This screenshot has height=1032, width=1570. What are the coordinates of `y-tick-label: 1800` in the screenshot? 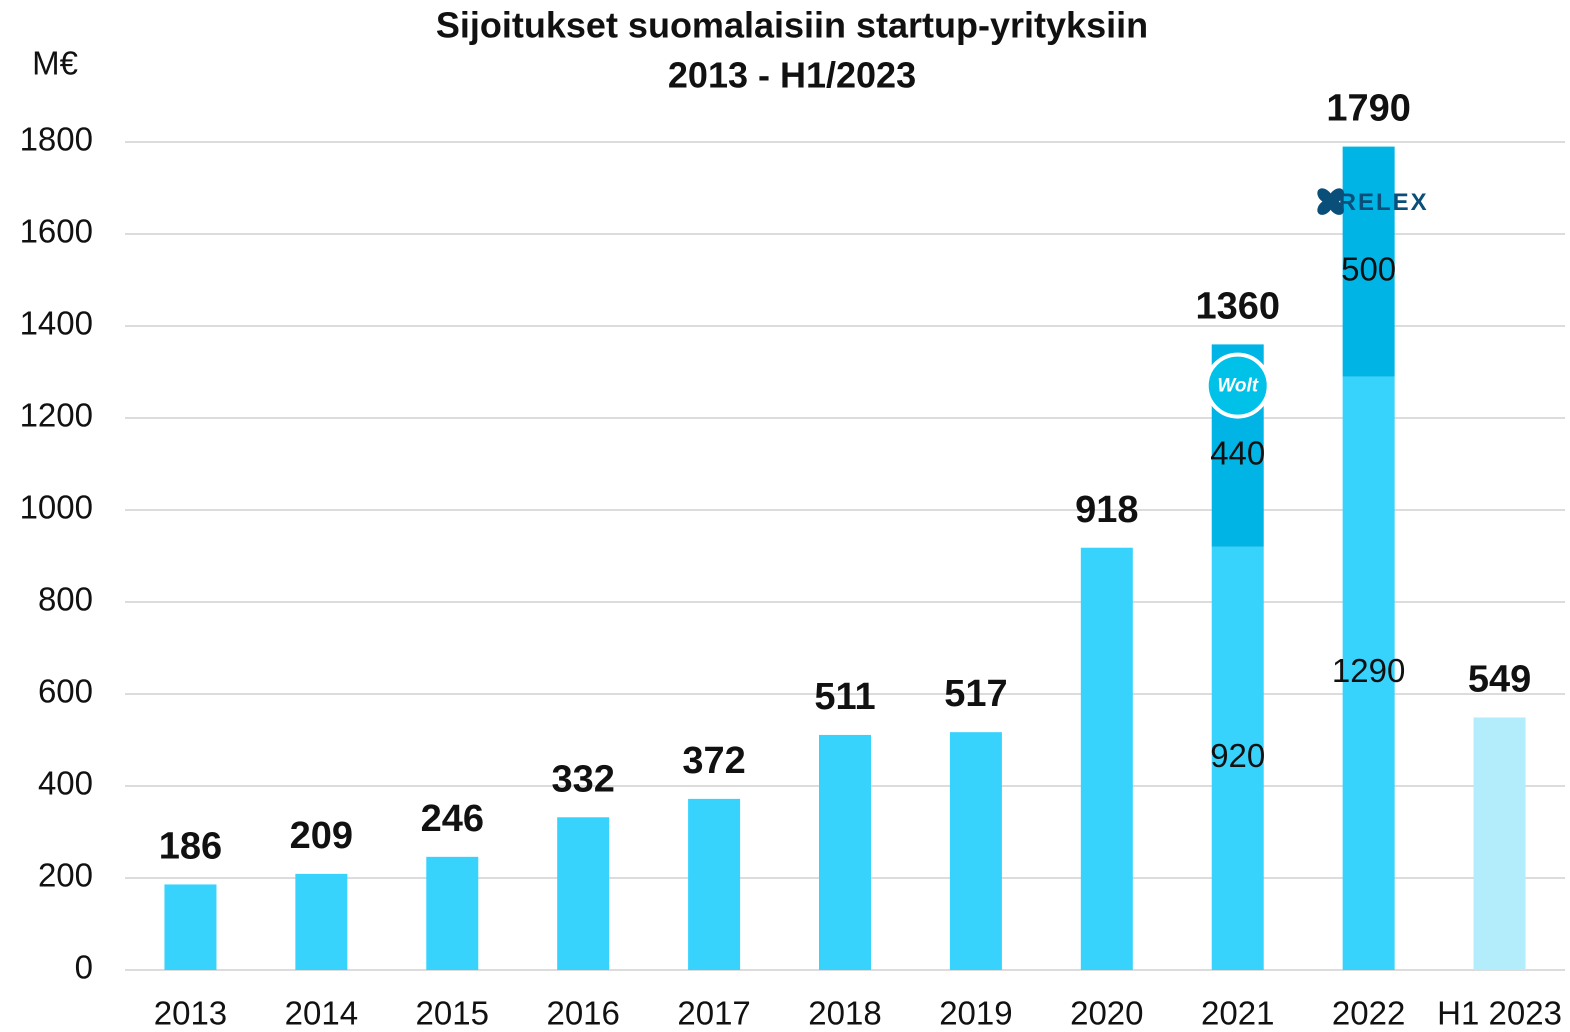 It's located at (56, 139).